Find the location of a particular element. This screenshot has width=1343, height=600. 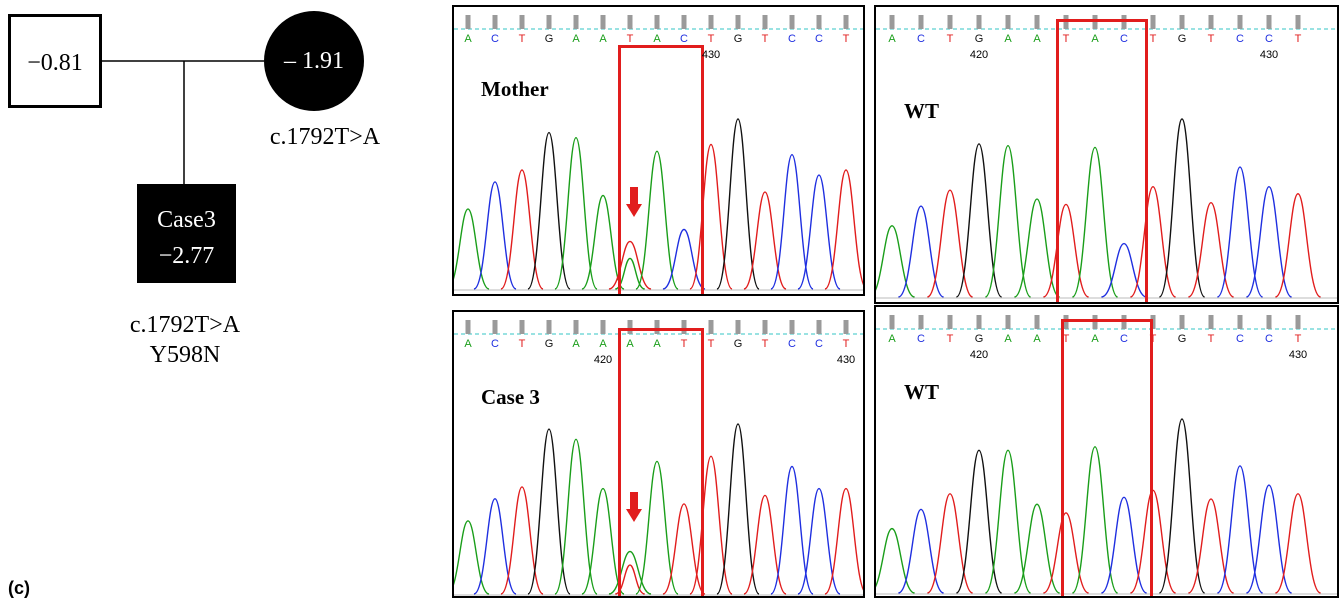

highlight-box is located at coordinates (1107, 458).